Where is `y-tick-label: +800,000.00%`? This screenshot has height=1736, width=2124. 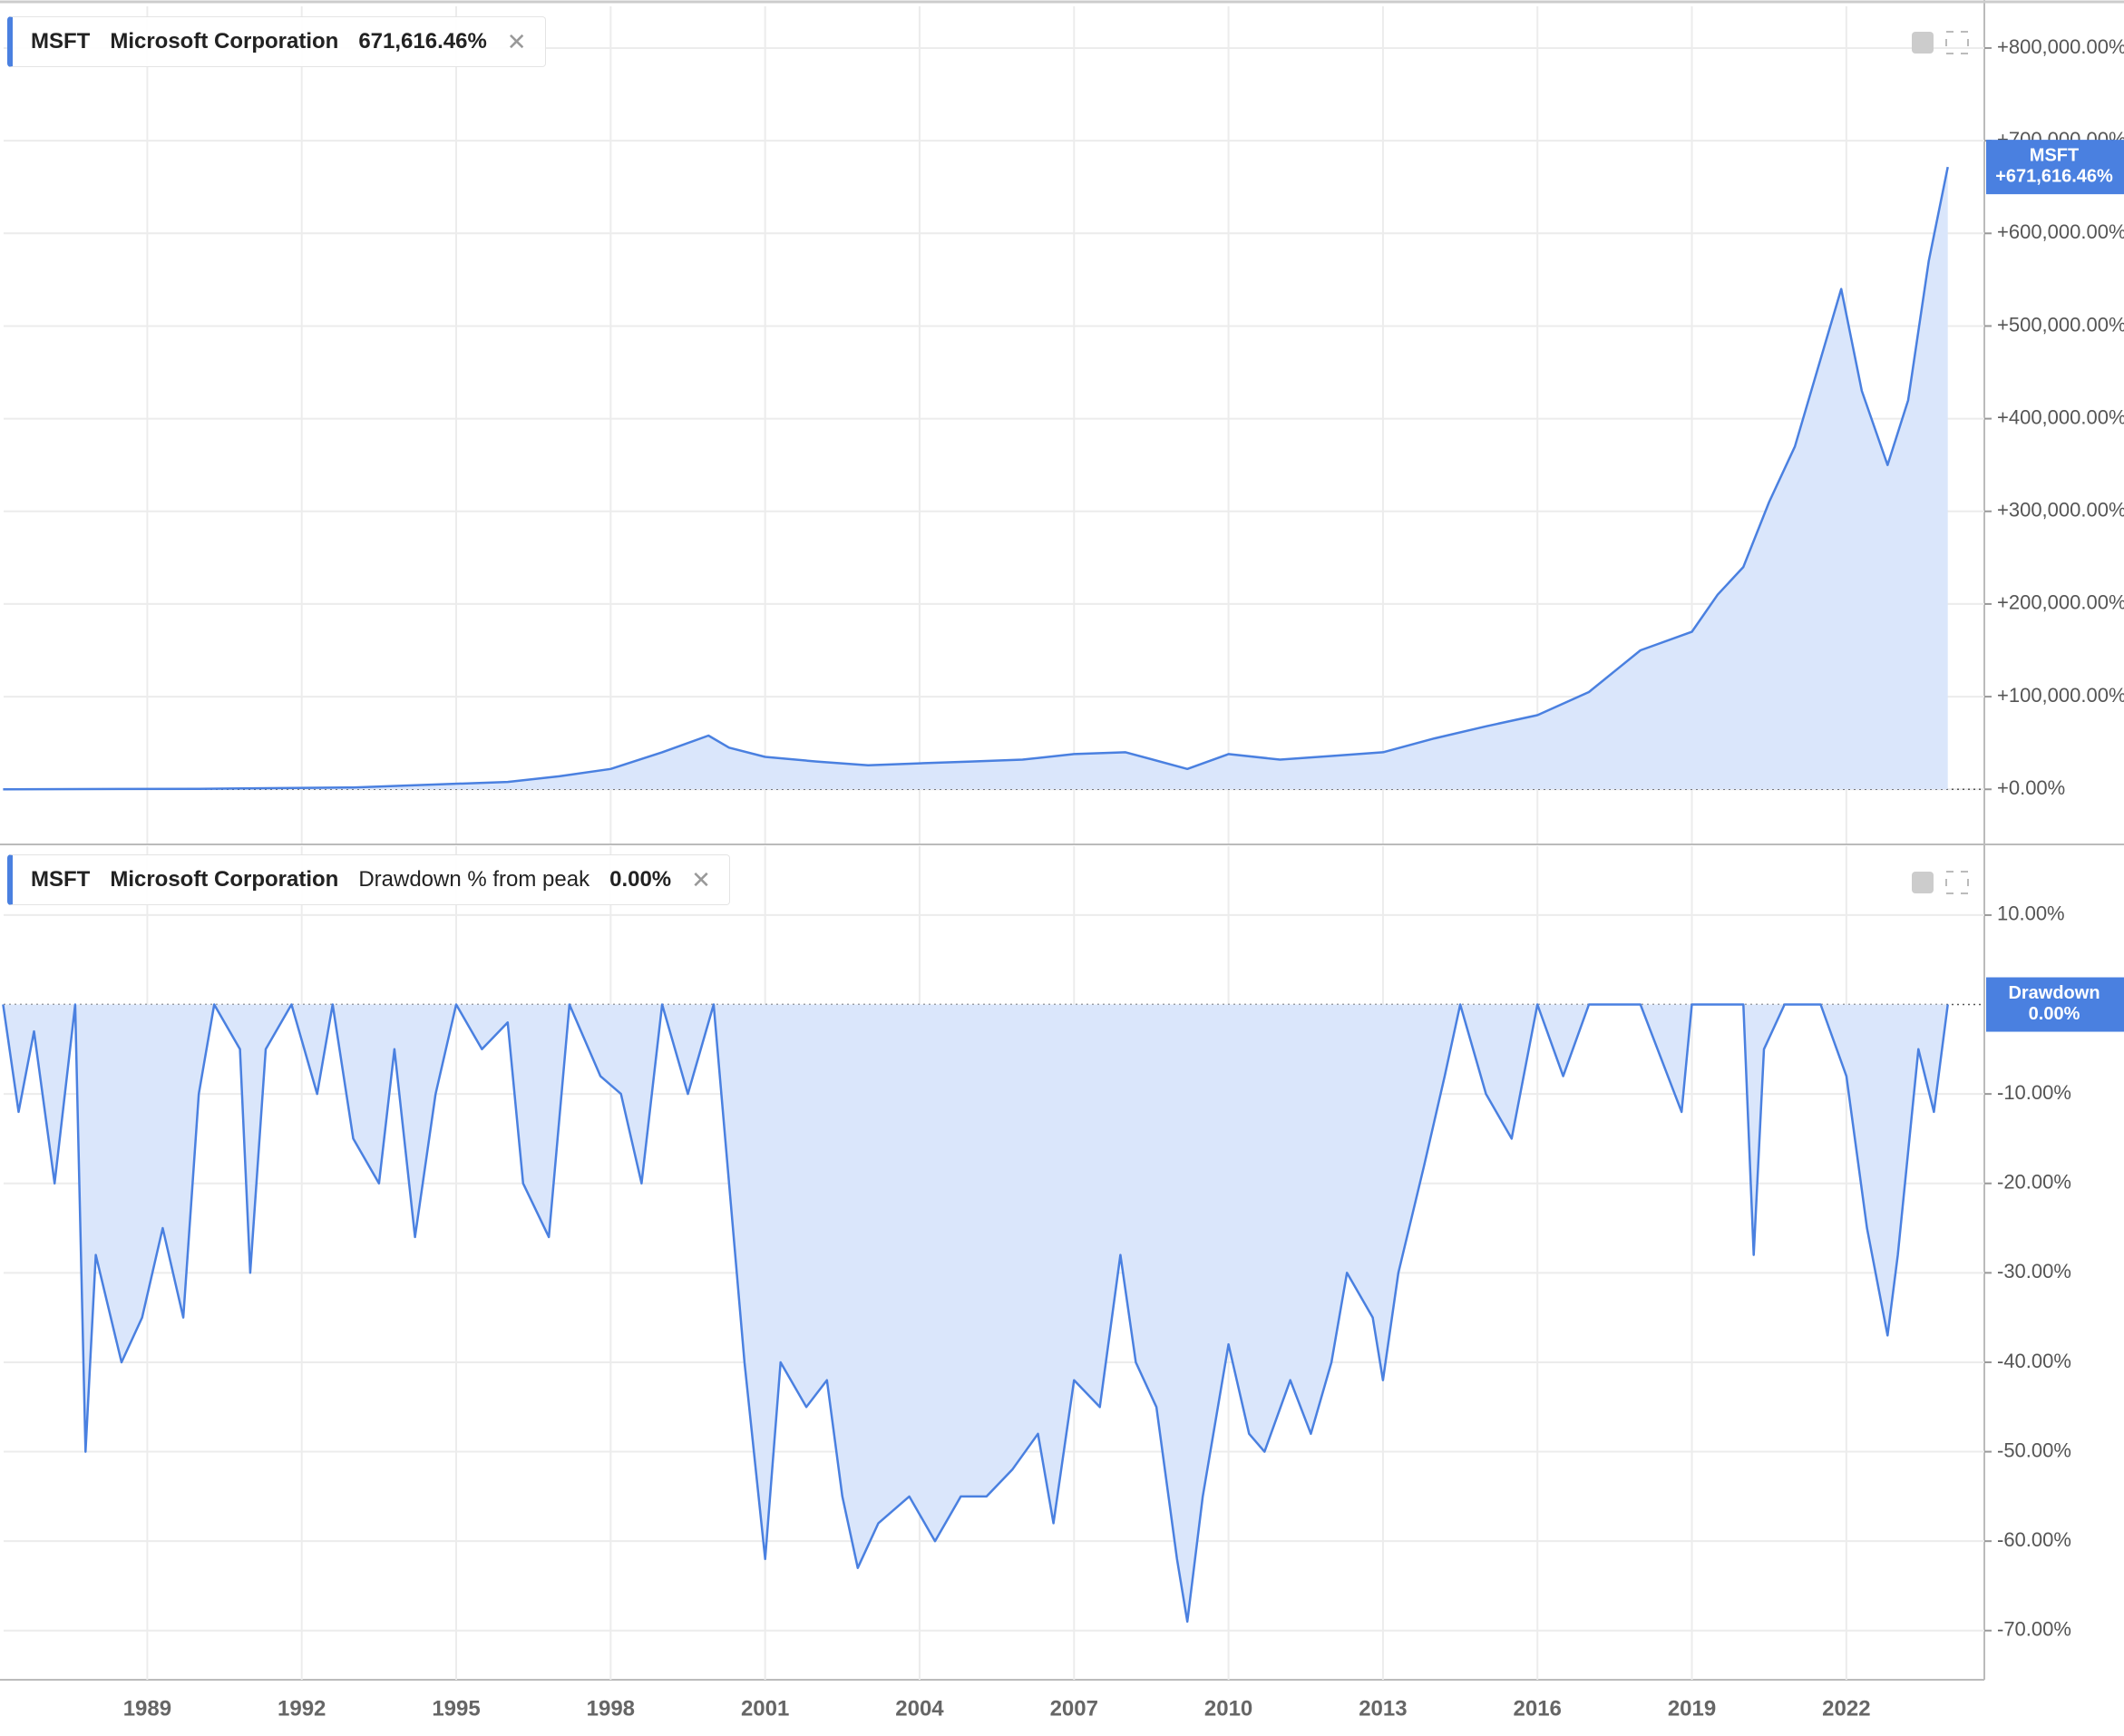
y-tick-label: +800,000.00% is located at coordinates (2060, 46).